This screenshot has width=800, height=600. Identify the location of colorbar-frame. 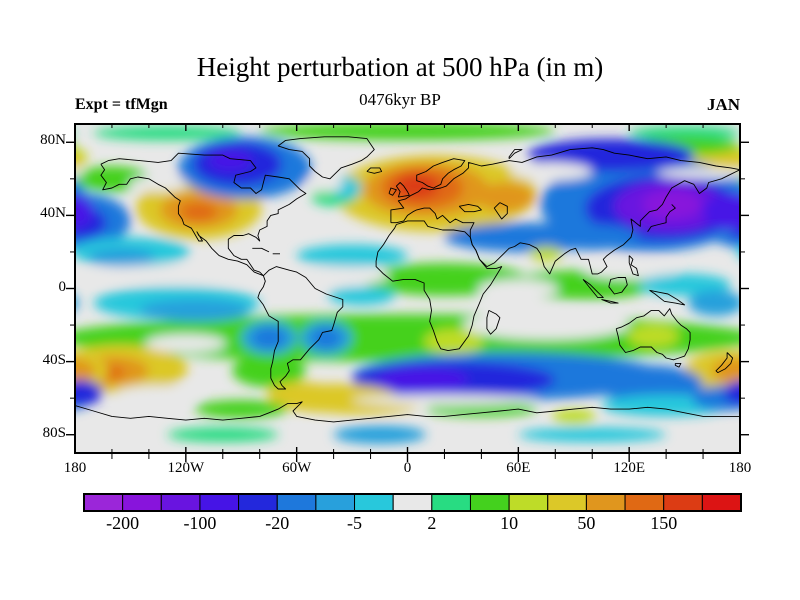
(412, 502).